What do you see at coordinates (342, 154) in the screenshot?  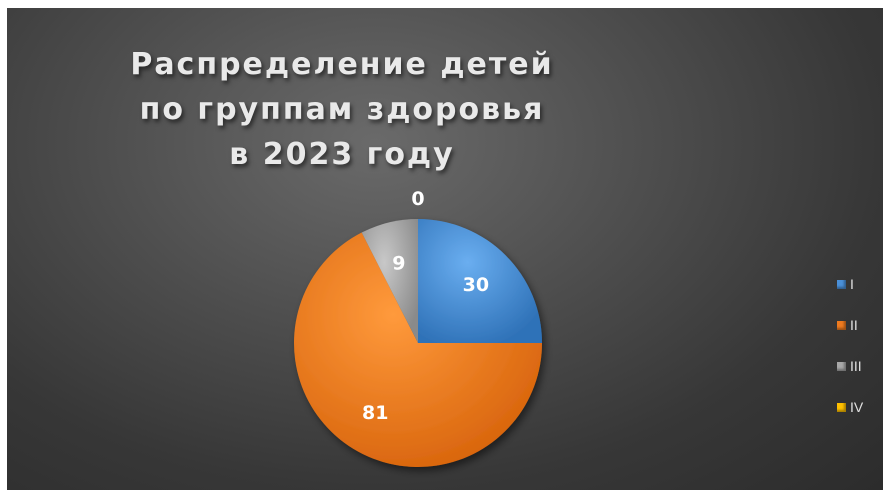 I see `chart-title-line-3: в 2023 году` at bounding box center [342, 154].